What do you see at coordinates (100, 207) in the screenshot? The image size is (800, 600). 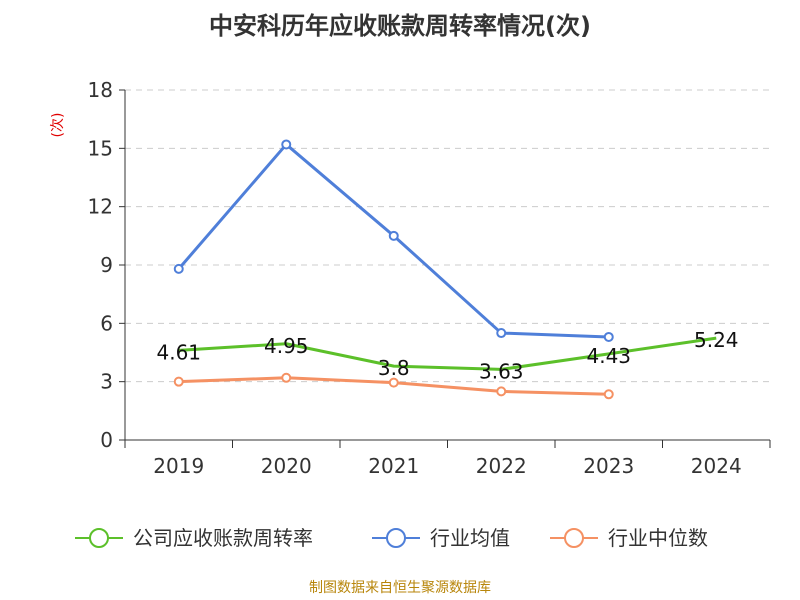 I see `y-tick-label: 12` at bounding box center [100, 207].